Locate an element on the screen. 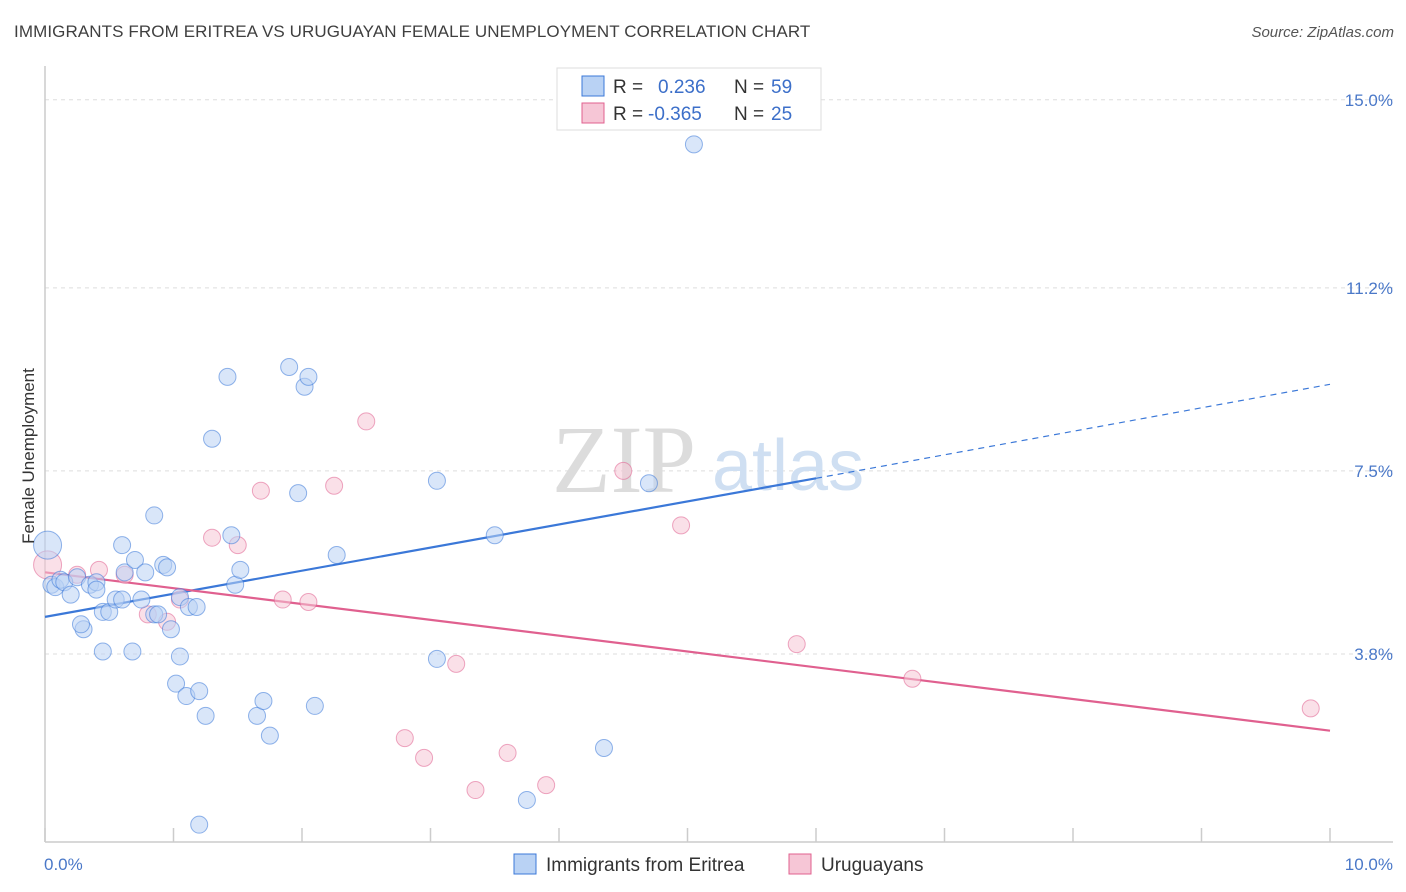  bottom-legend-swatch-eritrea is located at coordinates (525, 864).